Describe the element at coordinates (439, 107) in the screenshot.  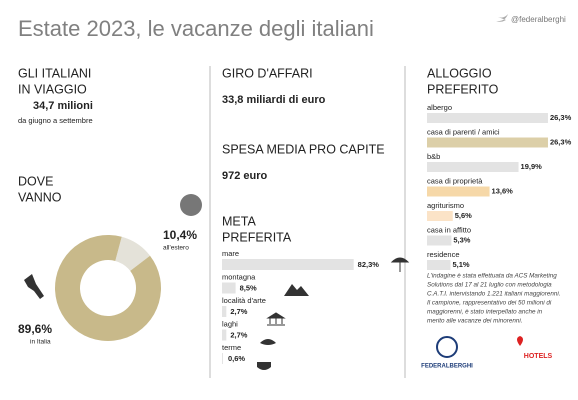
I see `category-label: albergo` at that location.